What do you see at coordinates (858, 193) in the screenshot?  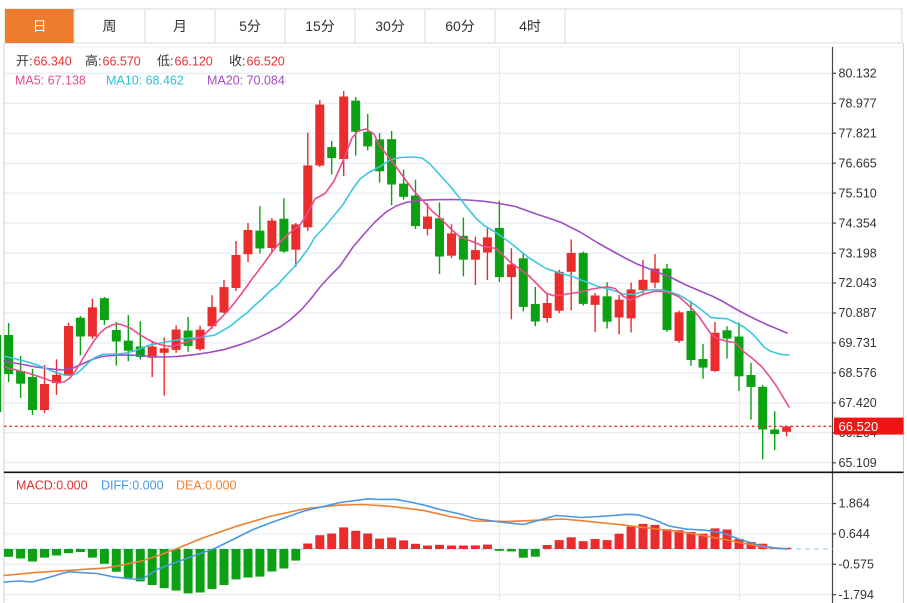 I see `svg-text: 75.510` at bounding box center [858, 193].